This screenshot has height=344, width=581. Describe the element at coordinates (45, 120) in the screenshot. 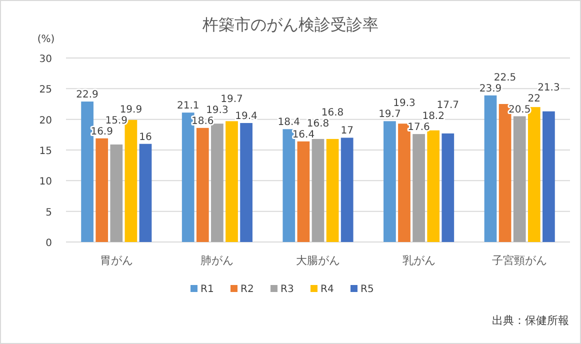

I see `y-tick-label: 20` at that location.